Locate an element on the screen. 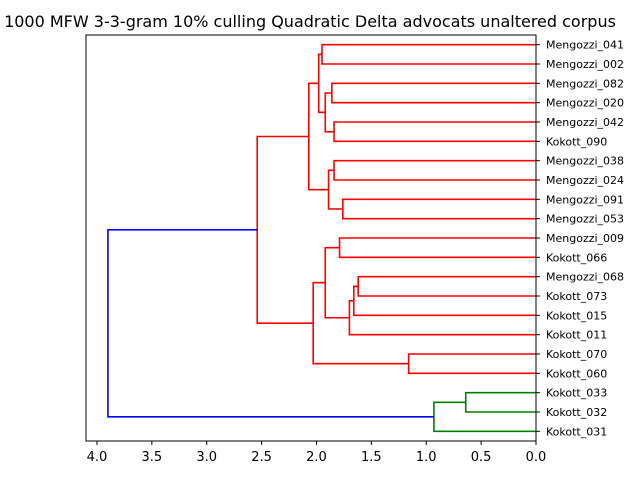  dendrogram-link-n1 is located at coordinates (428, 54).